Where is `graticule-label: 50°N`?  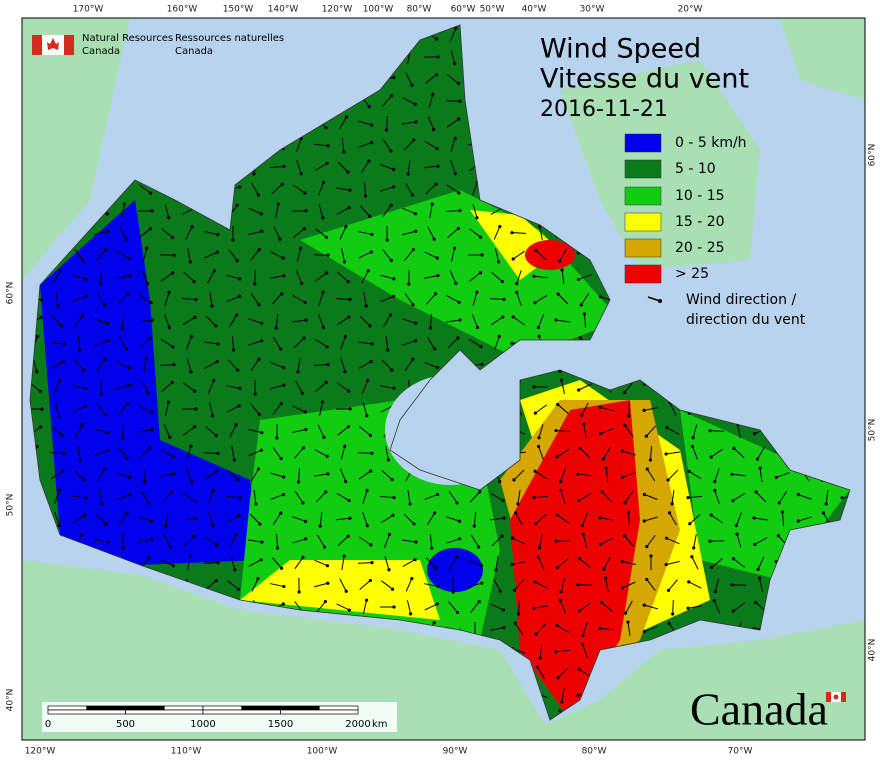
graticule-label: 50°N is located at coordinates (11, 505).